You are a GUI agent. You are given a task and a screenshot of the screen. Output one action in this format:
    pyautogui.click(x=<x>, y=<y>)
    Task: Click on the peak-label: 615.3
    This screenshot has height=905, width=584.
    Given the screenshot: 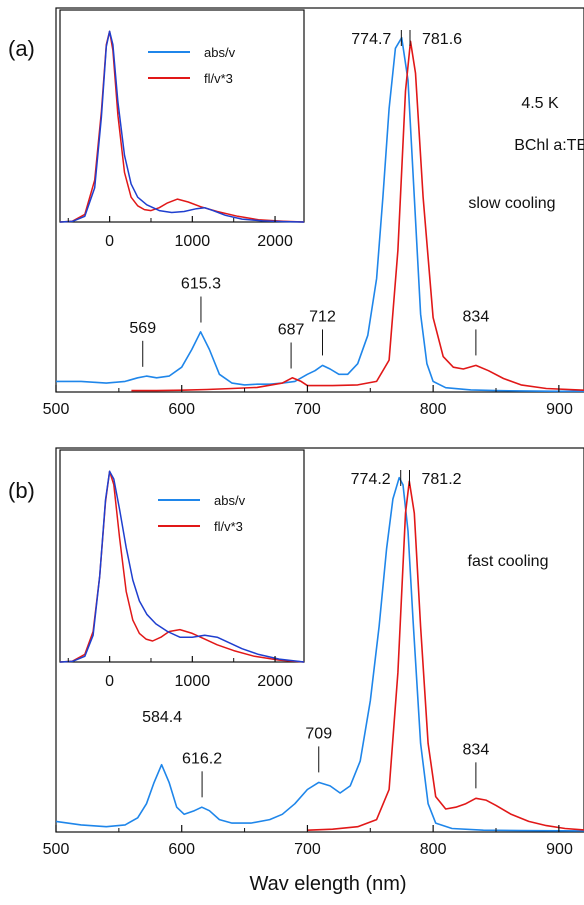 What is the action you would take?
    pyautogui.click(x=201, y=284)
    